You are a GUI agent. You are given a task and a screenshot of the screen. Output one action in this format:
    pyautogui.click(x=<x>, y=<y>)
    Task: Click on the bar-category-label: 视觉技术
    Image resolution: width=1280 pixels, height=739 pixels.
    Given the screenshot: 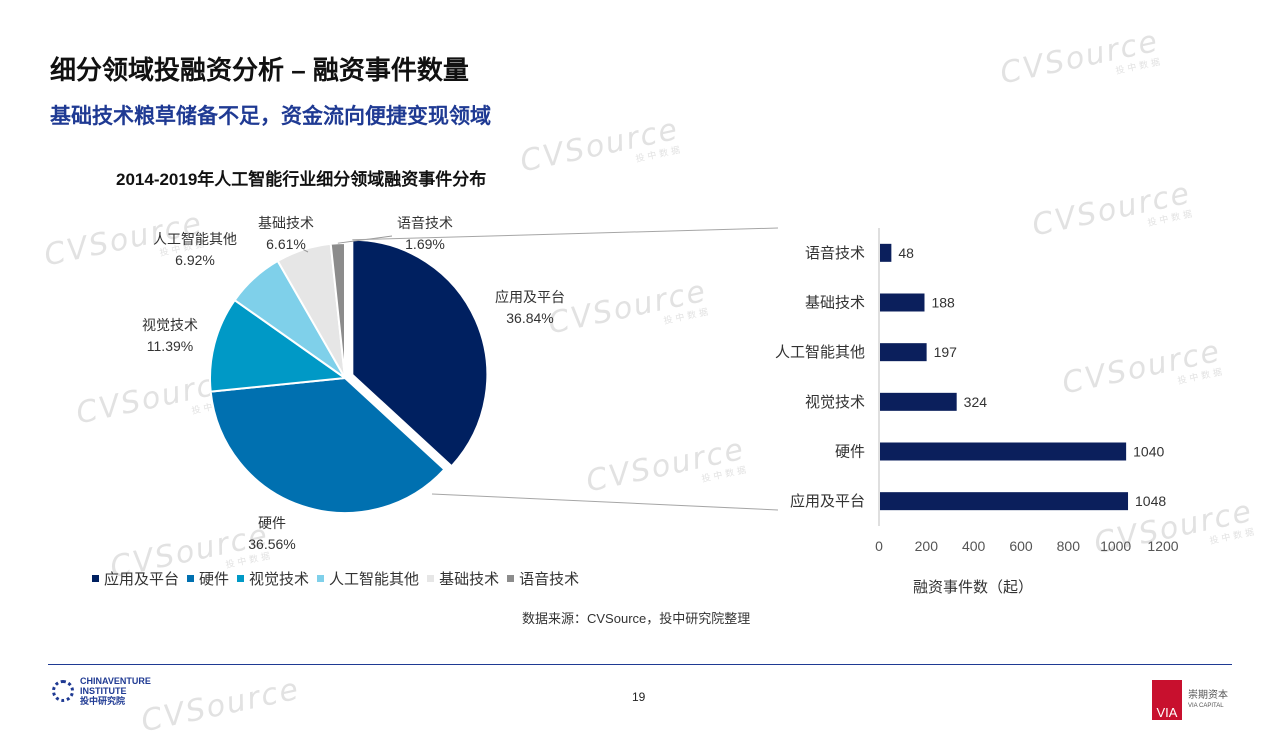 What is the action you would take?
    pyautogui.click(x=835, y=402)
    